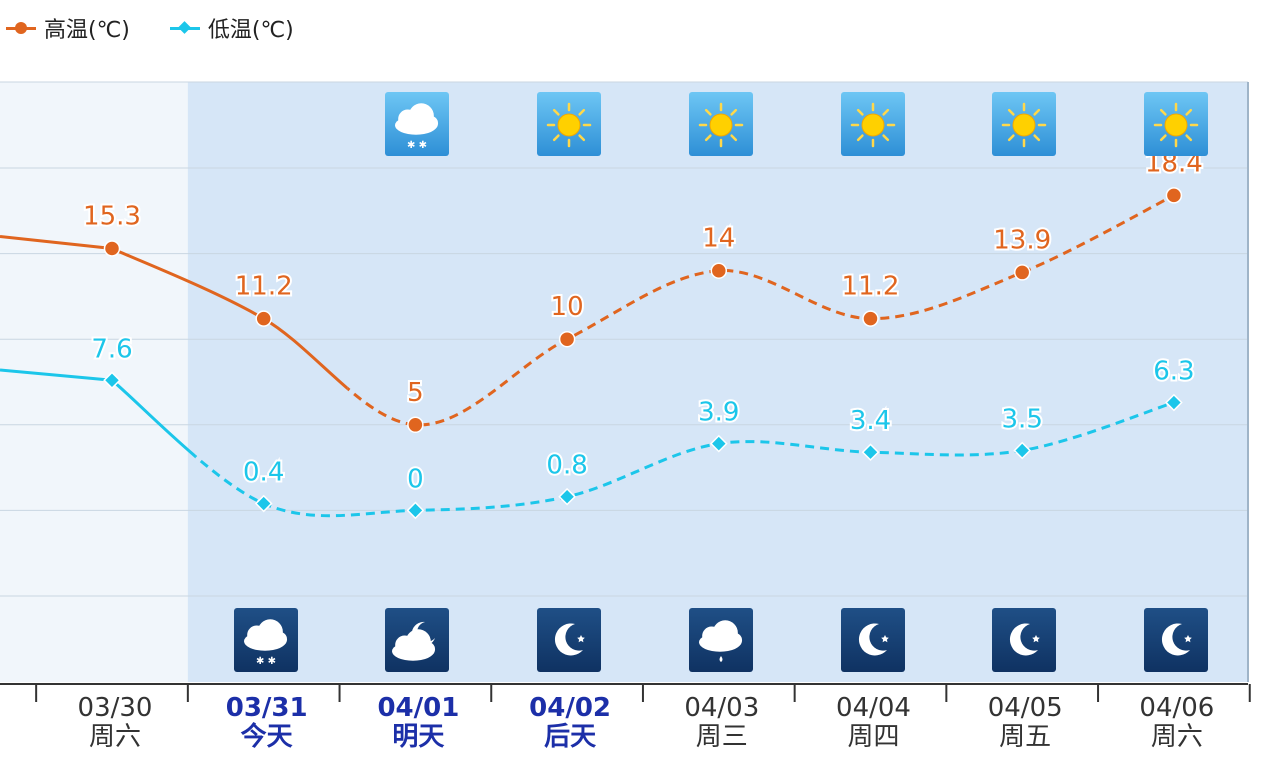  Describe the element at coordinates (722, 708) in the screenshot. I see `x-tick-date: 04/03` at that location.